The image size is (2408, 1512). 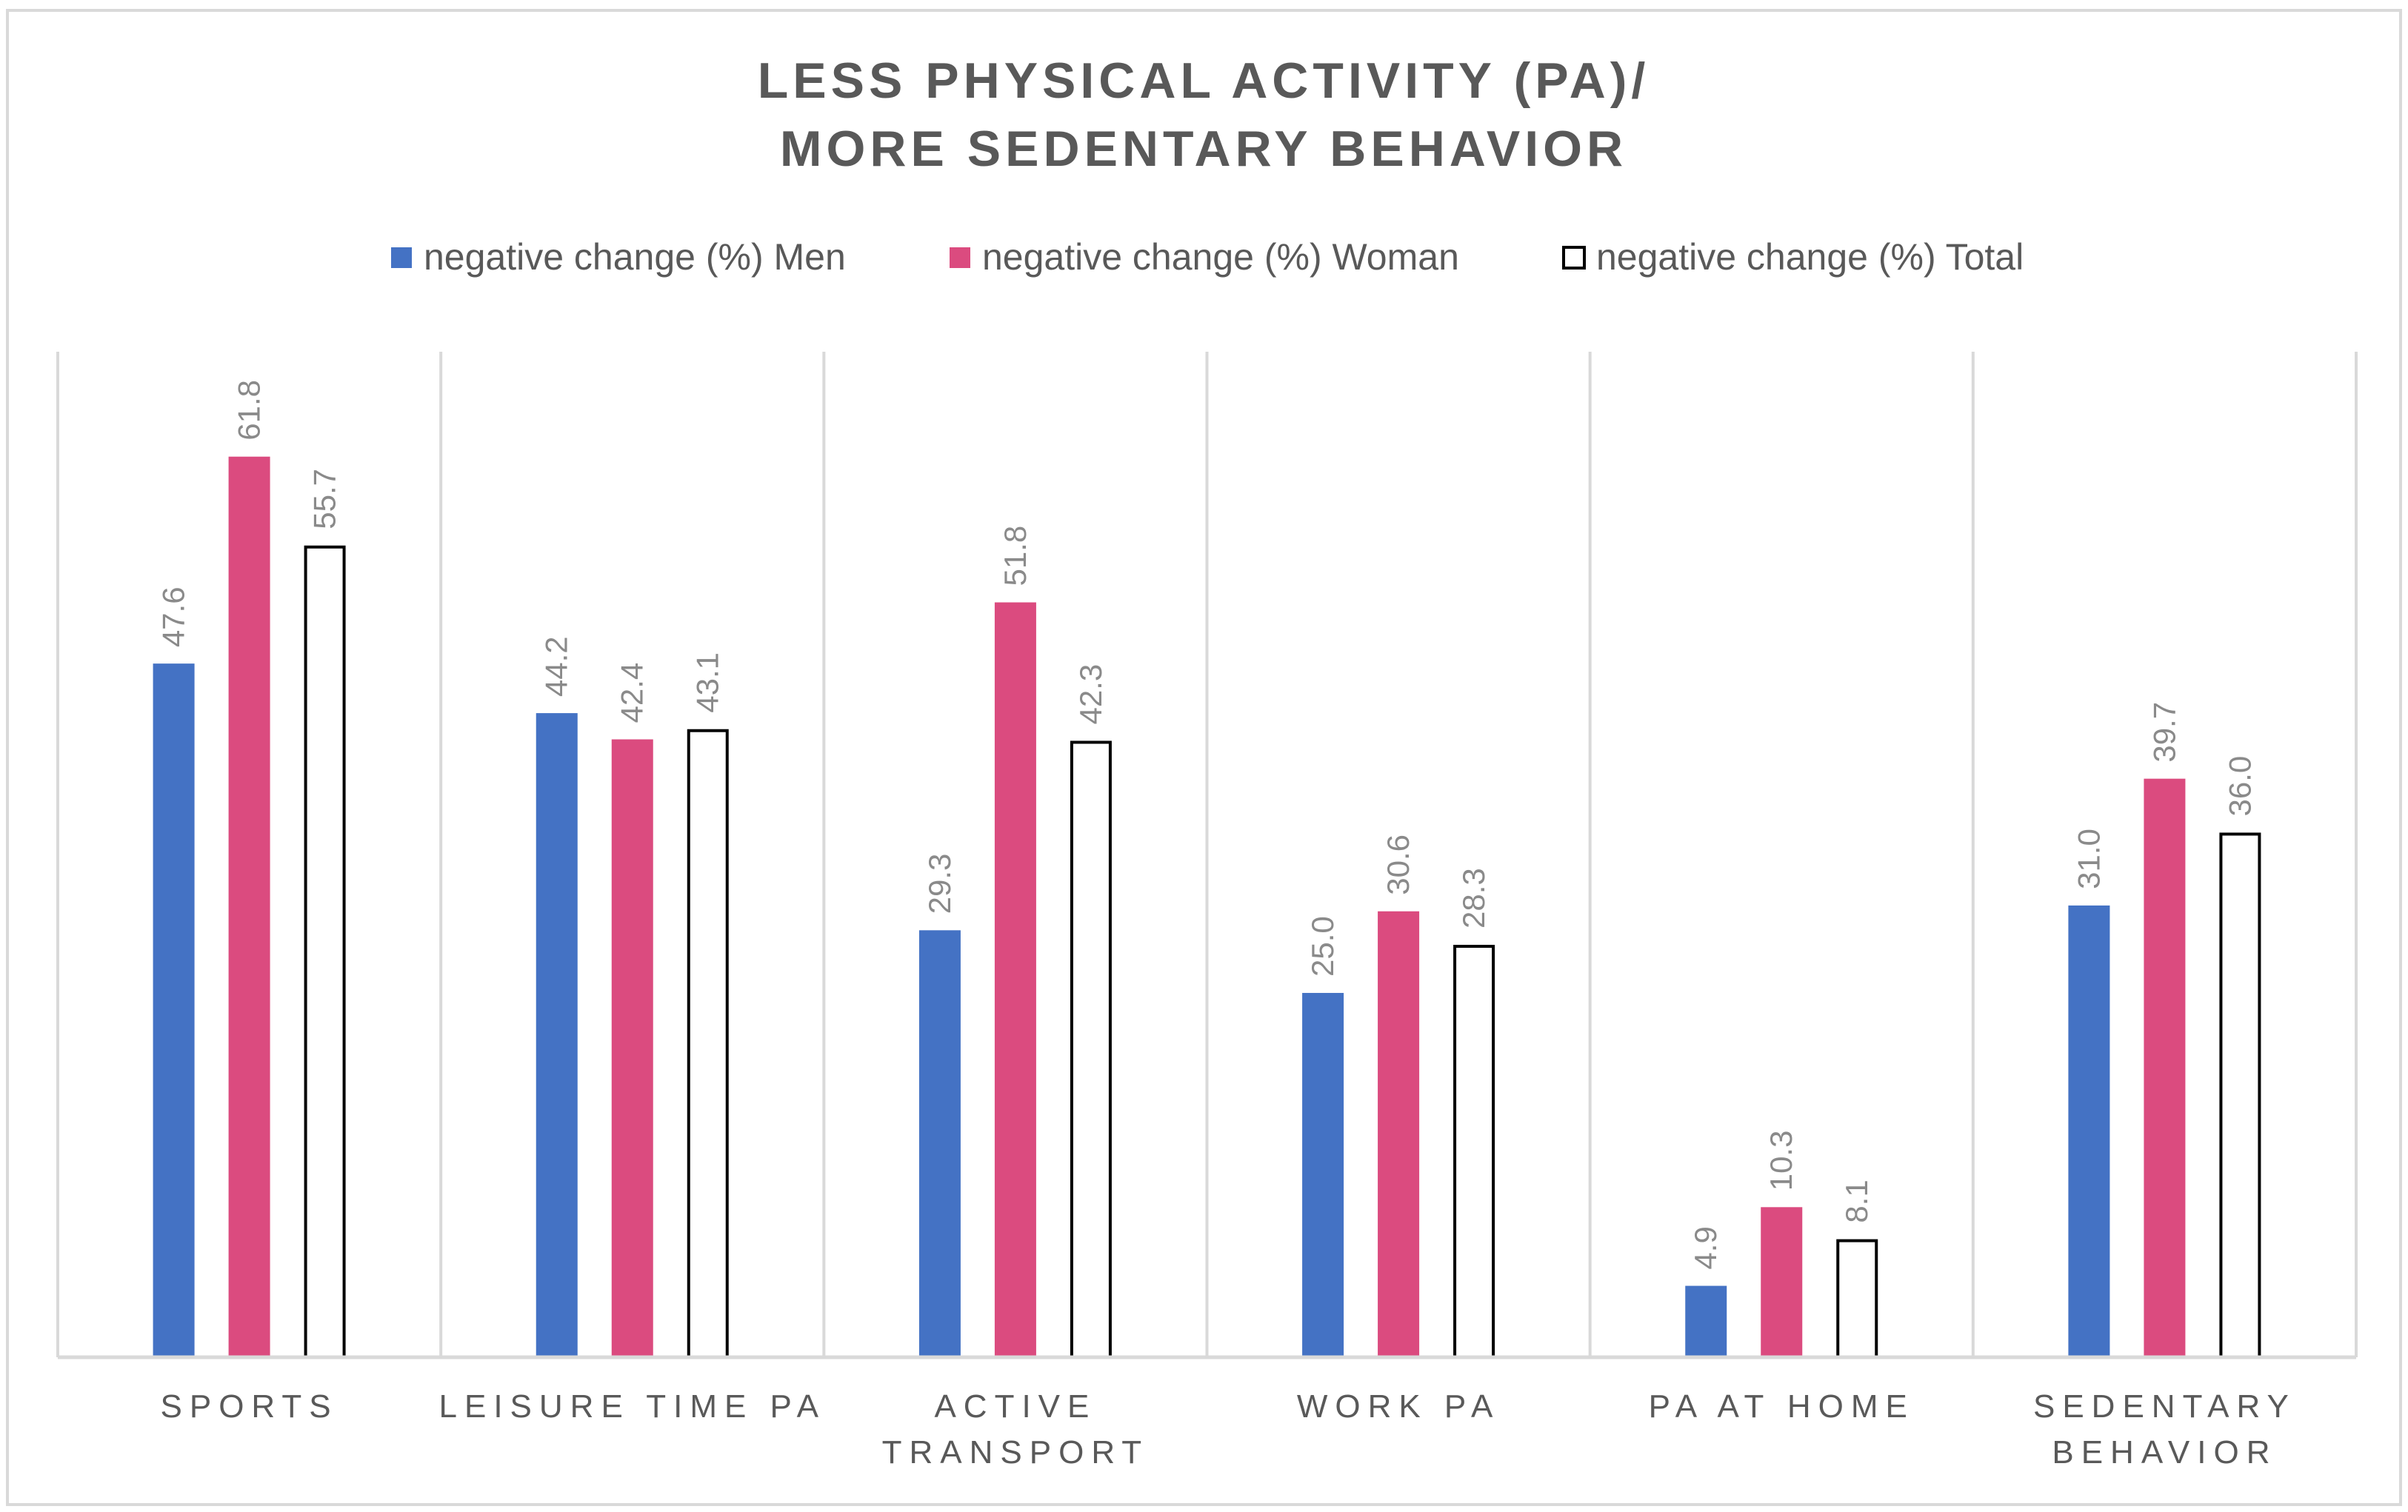 I want to click on data-label-series-3-cat-5: 8.1, so click(x=1856, y=1201).